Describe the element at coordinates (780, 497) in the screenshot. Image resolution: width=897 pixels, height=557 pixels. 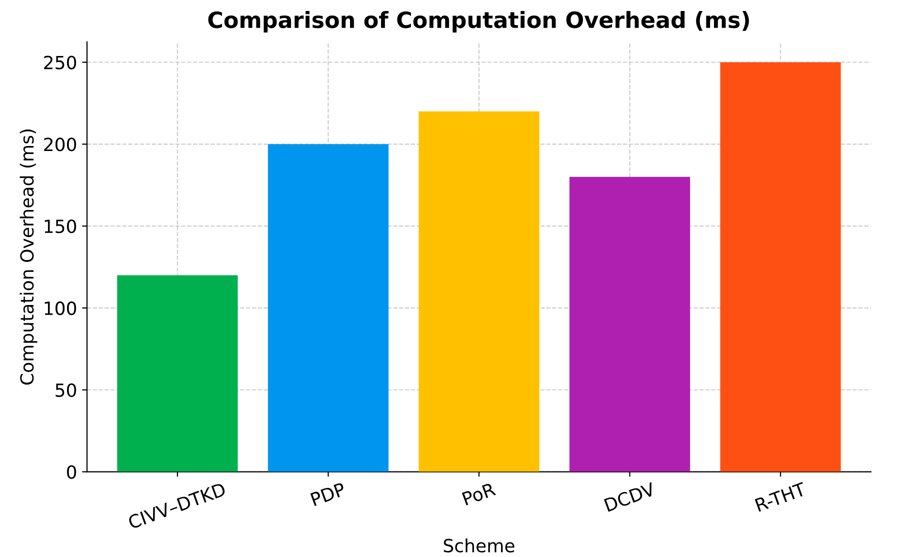
I see `x-tick-label: R-THT` at that location.